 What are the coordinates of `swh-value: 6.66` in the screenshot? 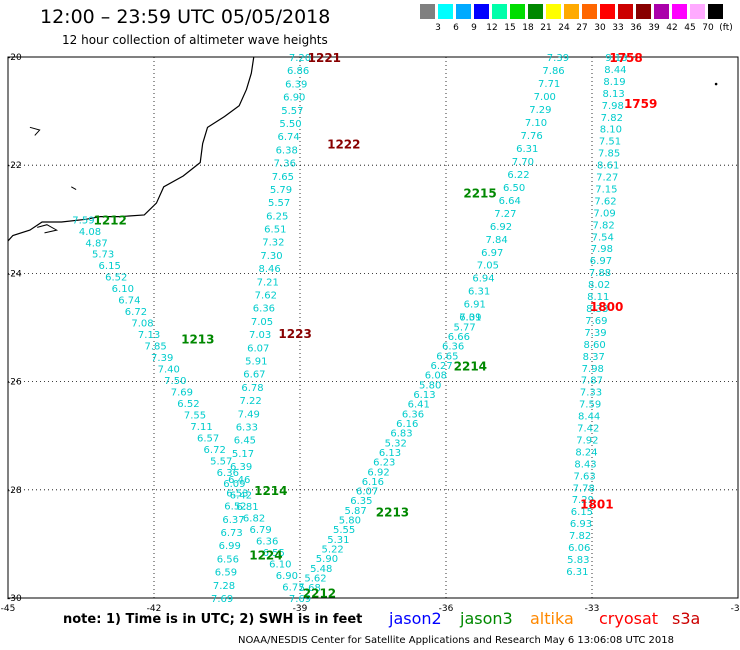 It's located at (459, 337).